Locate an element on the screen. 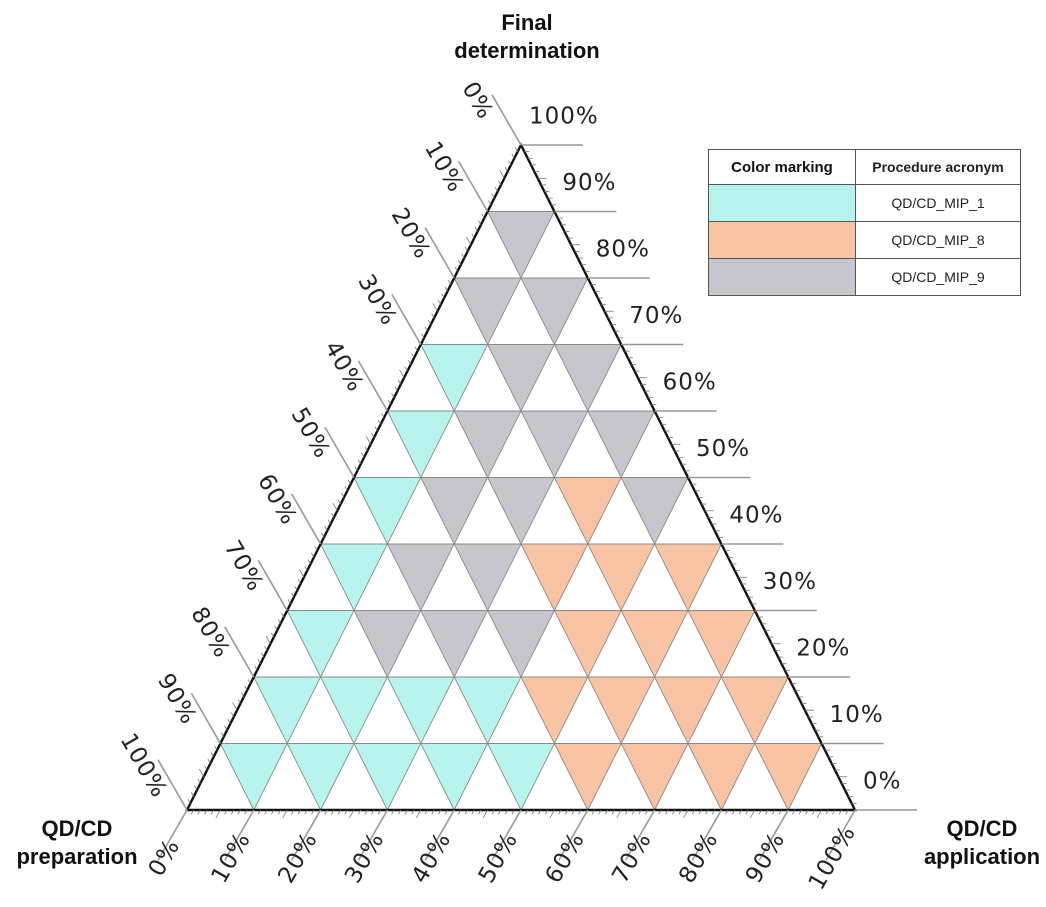 This screenshot has height=907, width=1046. bottom-tick-label: 80% is located at coordinates (699, 858).